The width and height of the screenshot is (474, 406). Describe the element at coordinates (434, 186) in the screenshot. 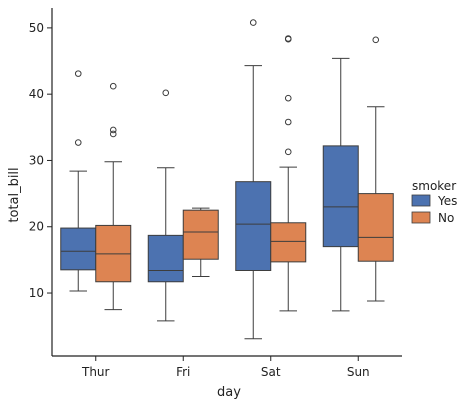

I see `legend-title: smoker` at that location.